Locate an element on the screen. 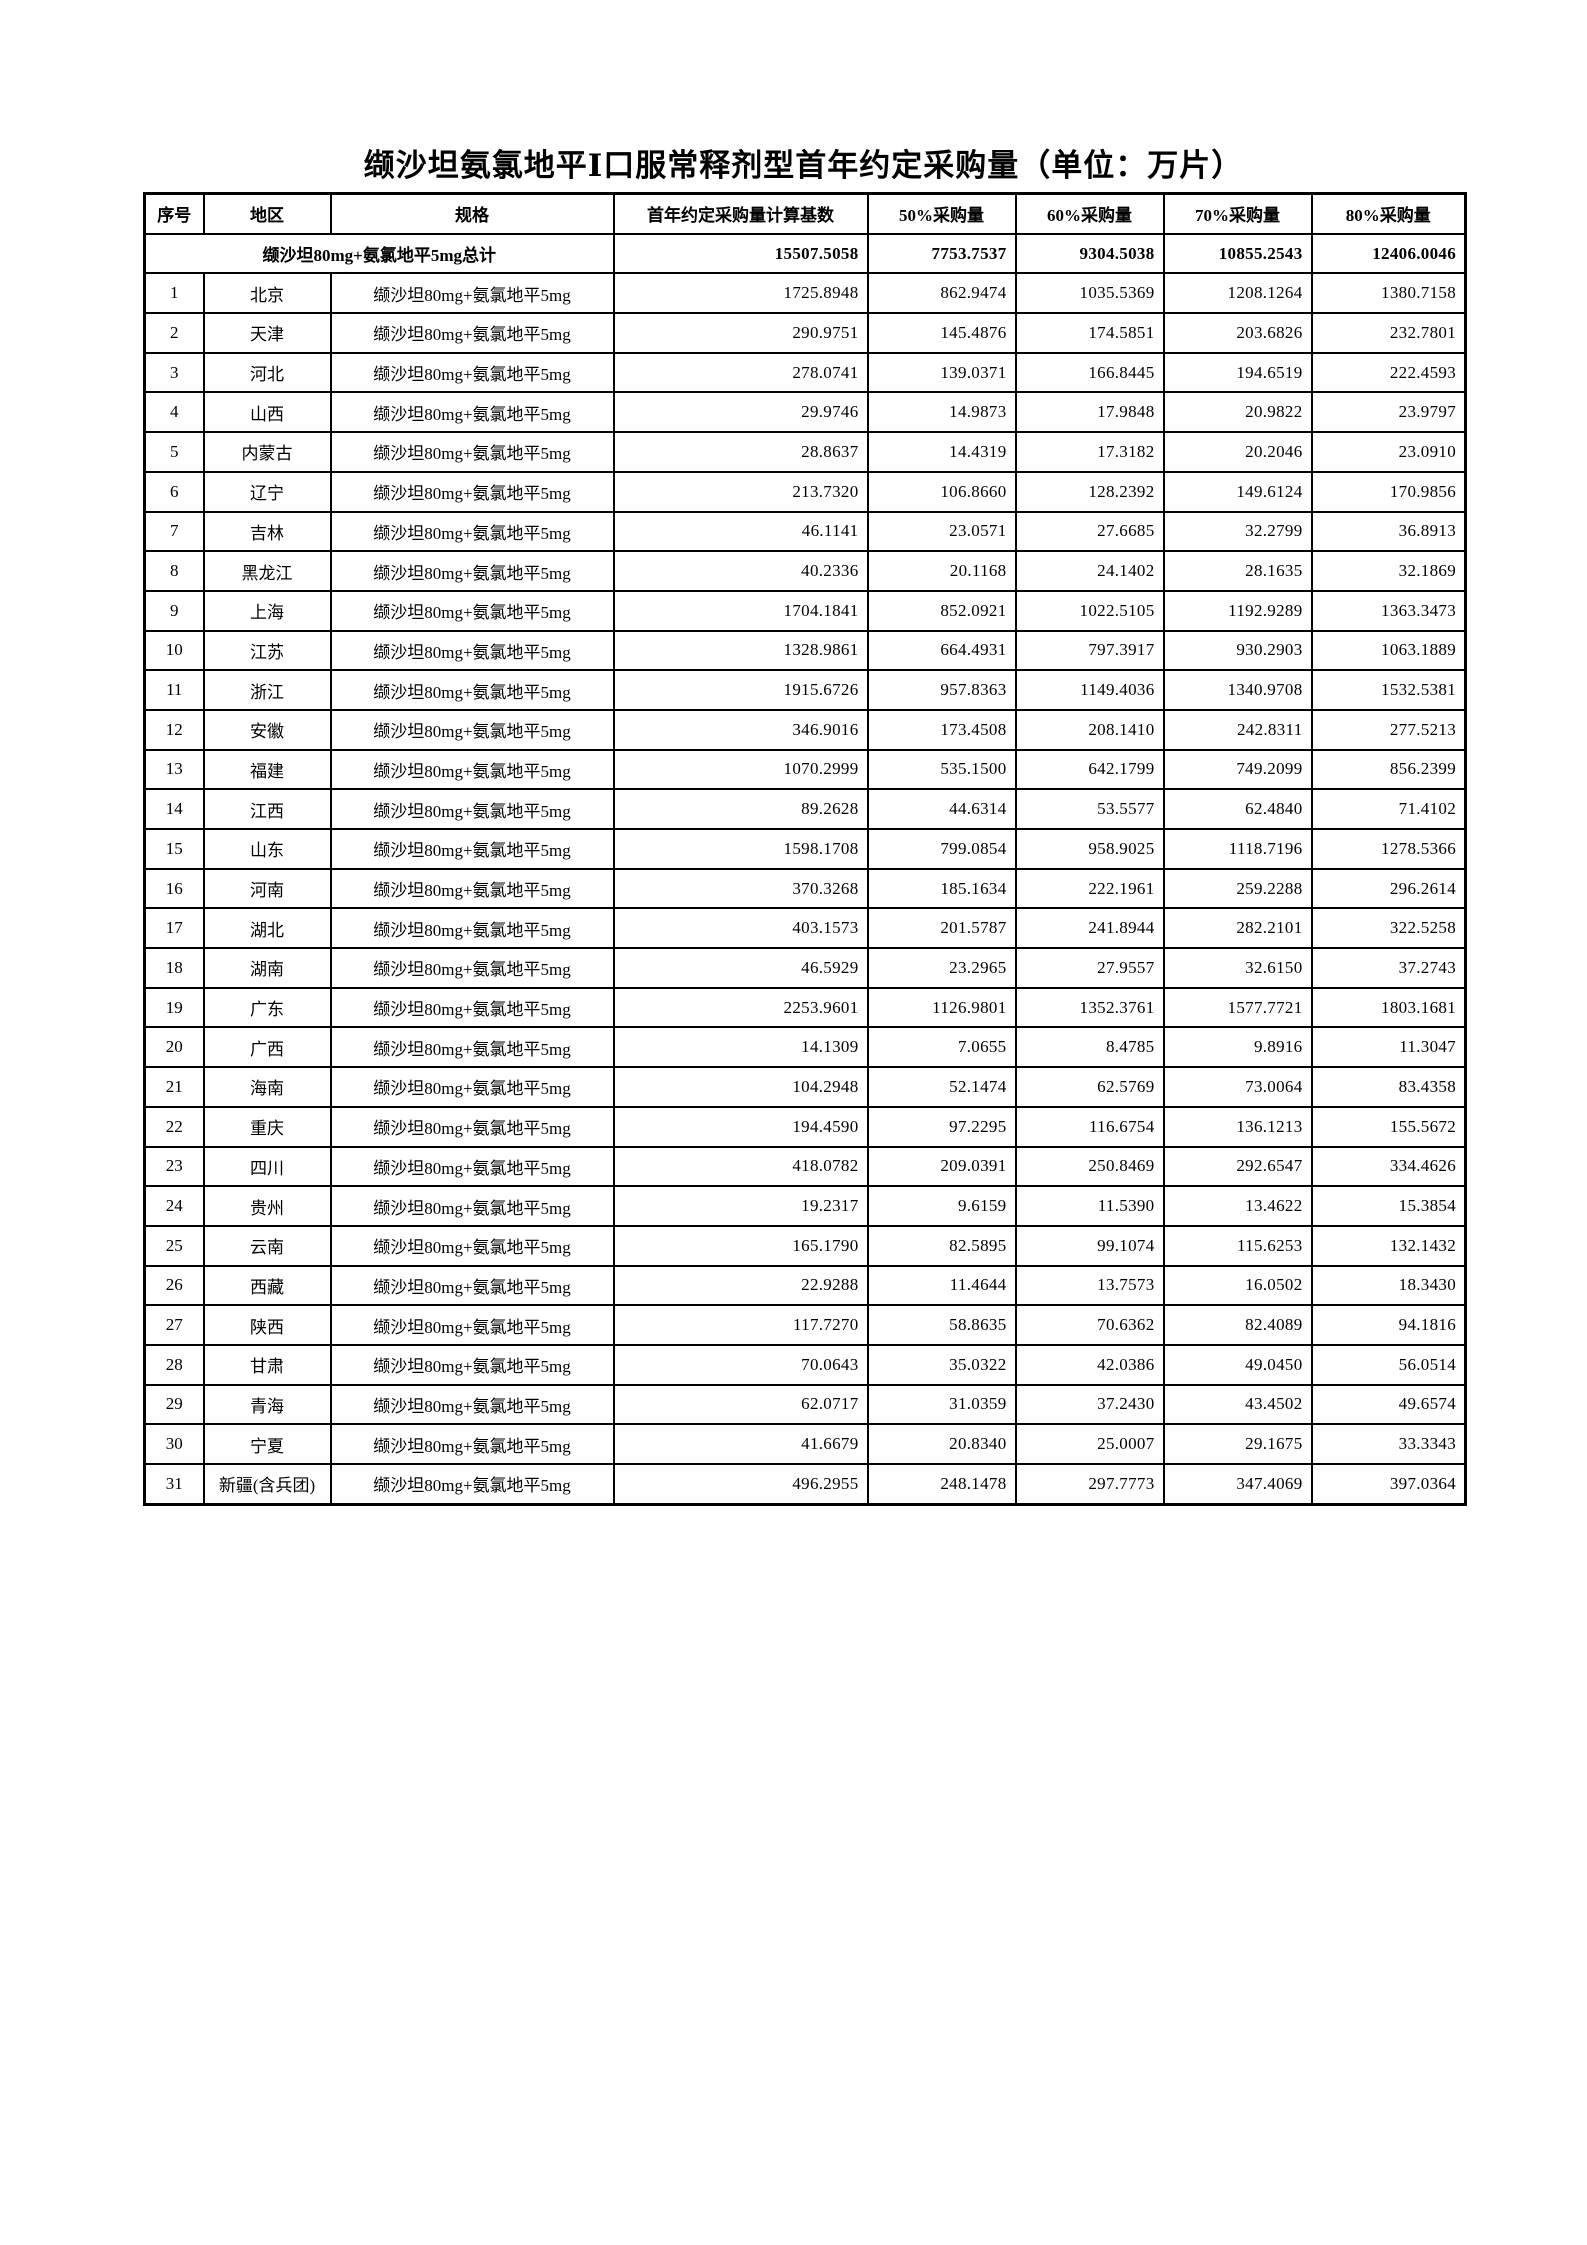 The width and height of the screenshot is (1587, 2245). row-index-cell: 6 is located at coordinates (174, 491).